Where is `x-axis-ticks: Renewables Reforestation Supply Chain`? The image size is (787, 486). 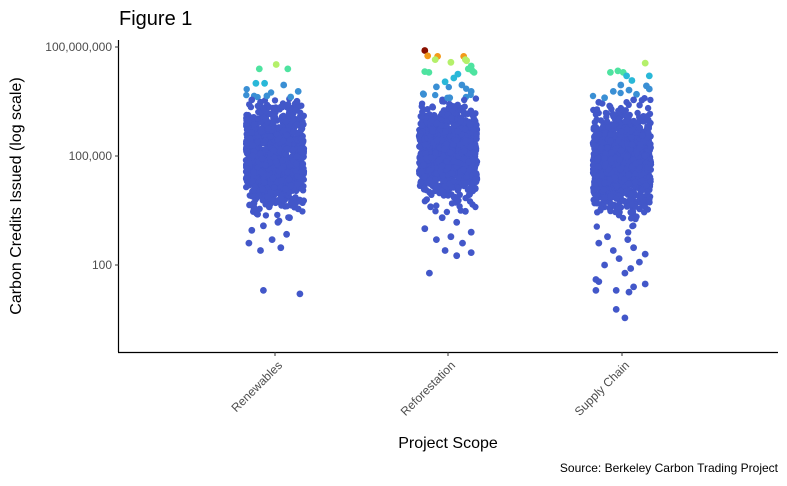 x-axis-ticks: Renewables Reforestation Supply Chain is located at coordinates (430, 385).